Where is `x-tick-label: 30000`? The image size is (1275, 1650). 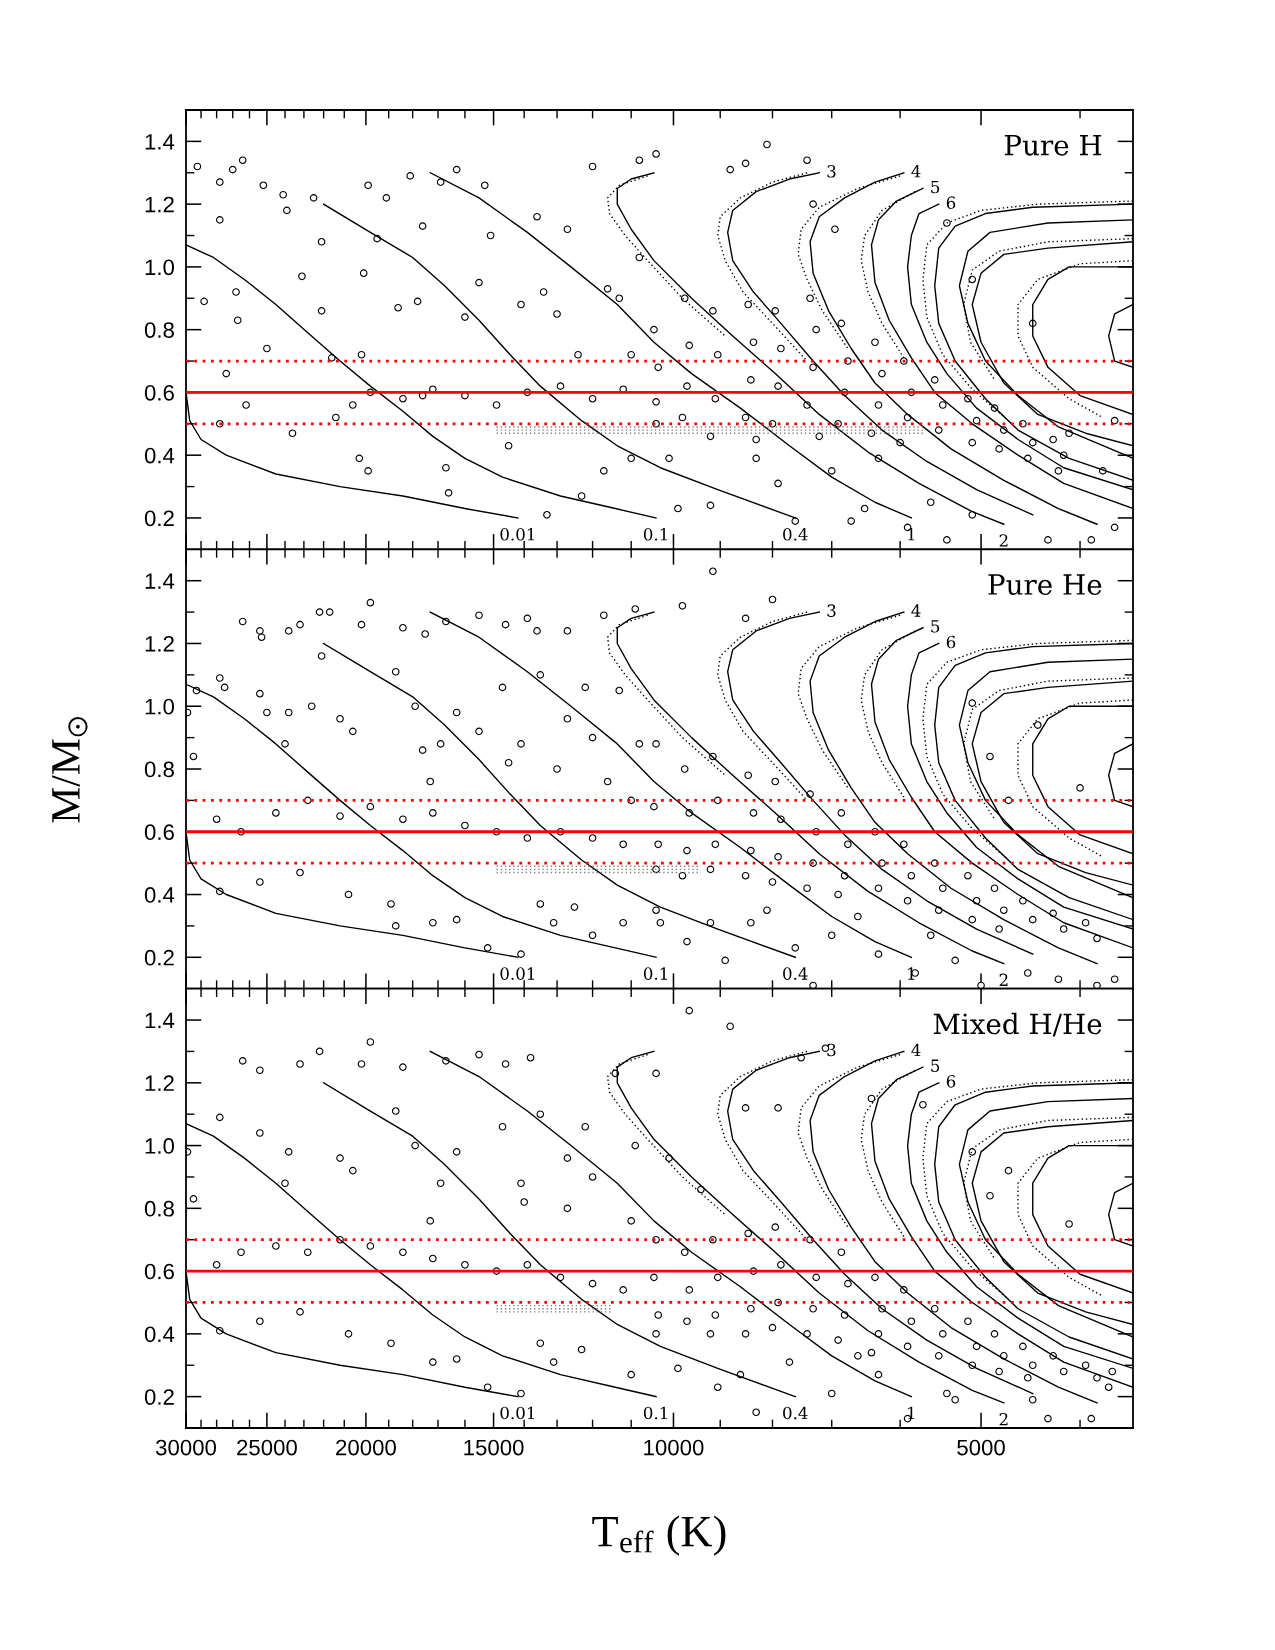 x-tick-label: 30000 is located at coordinates (186, 1447).